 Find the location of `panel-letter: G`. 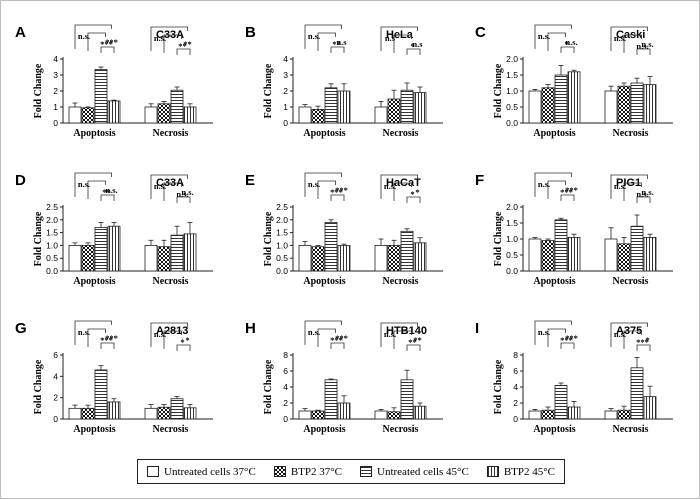

panel-letter: G is located at coordinates (21, 328).